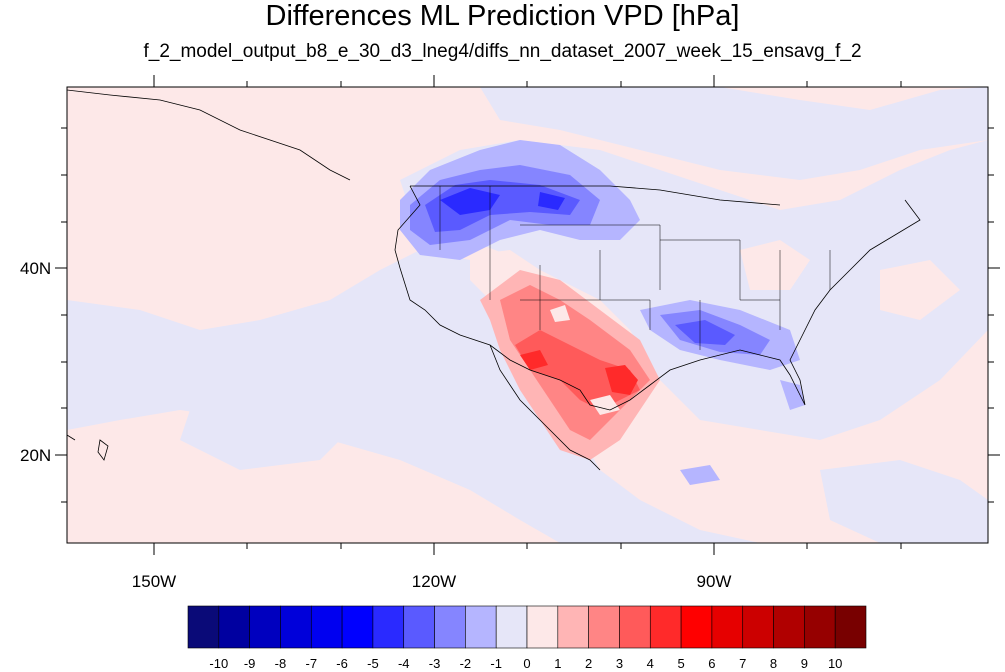 Image resolution: width=1005 pixels, height=672 pixels. Describe the element at coordinates (249, 663) in the screenshot. I see `colorbar-tick-label: -9` at that location.